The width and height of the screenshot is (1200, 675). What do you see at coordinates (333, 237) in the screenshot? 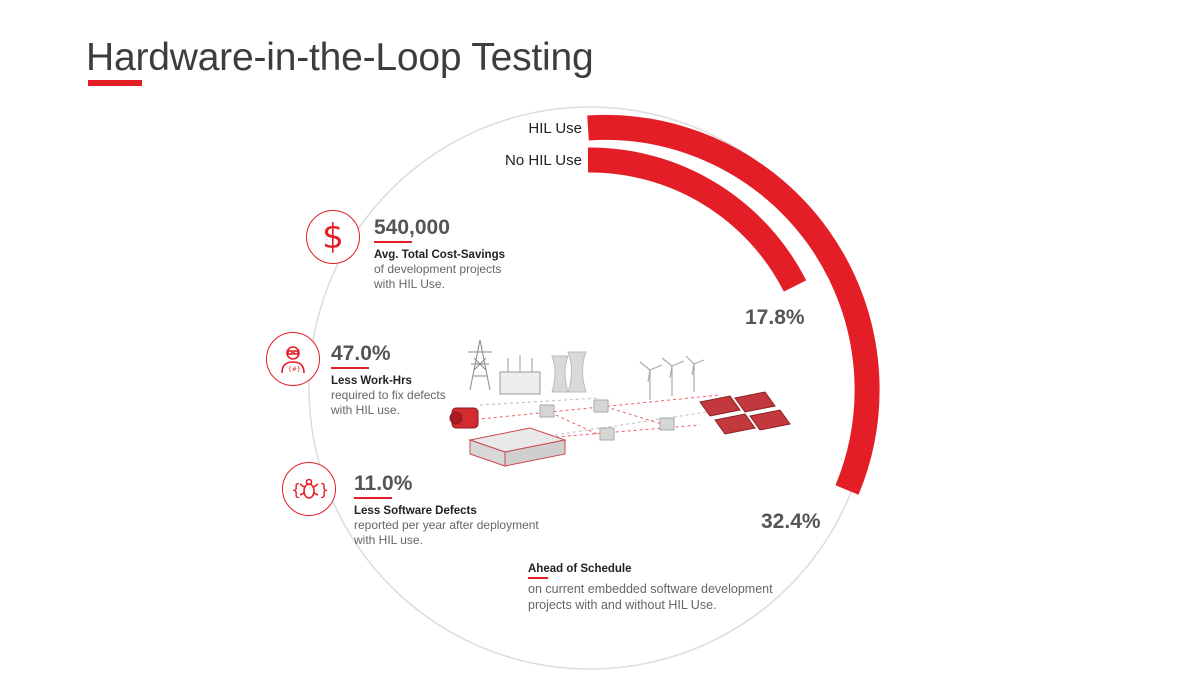
I see `dollar-icon: $` at bounding box center [333, 237].